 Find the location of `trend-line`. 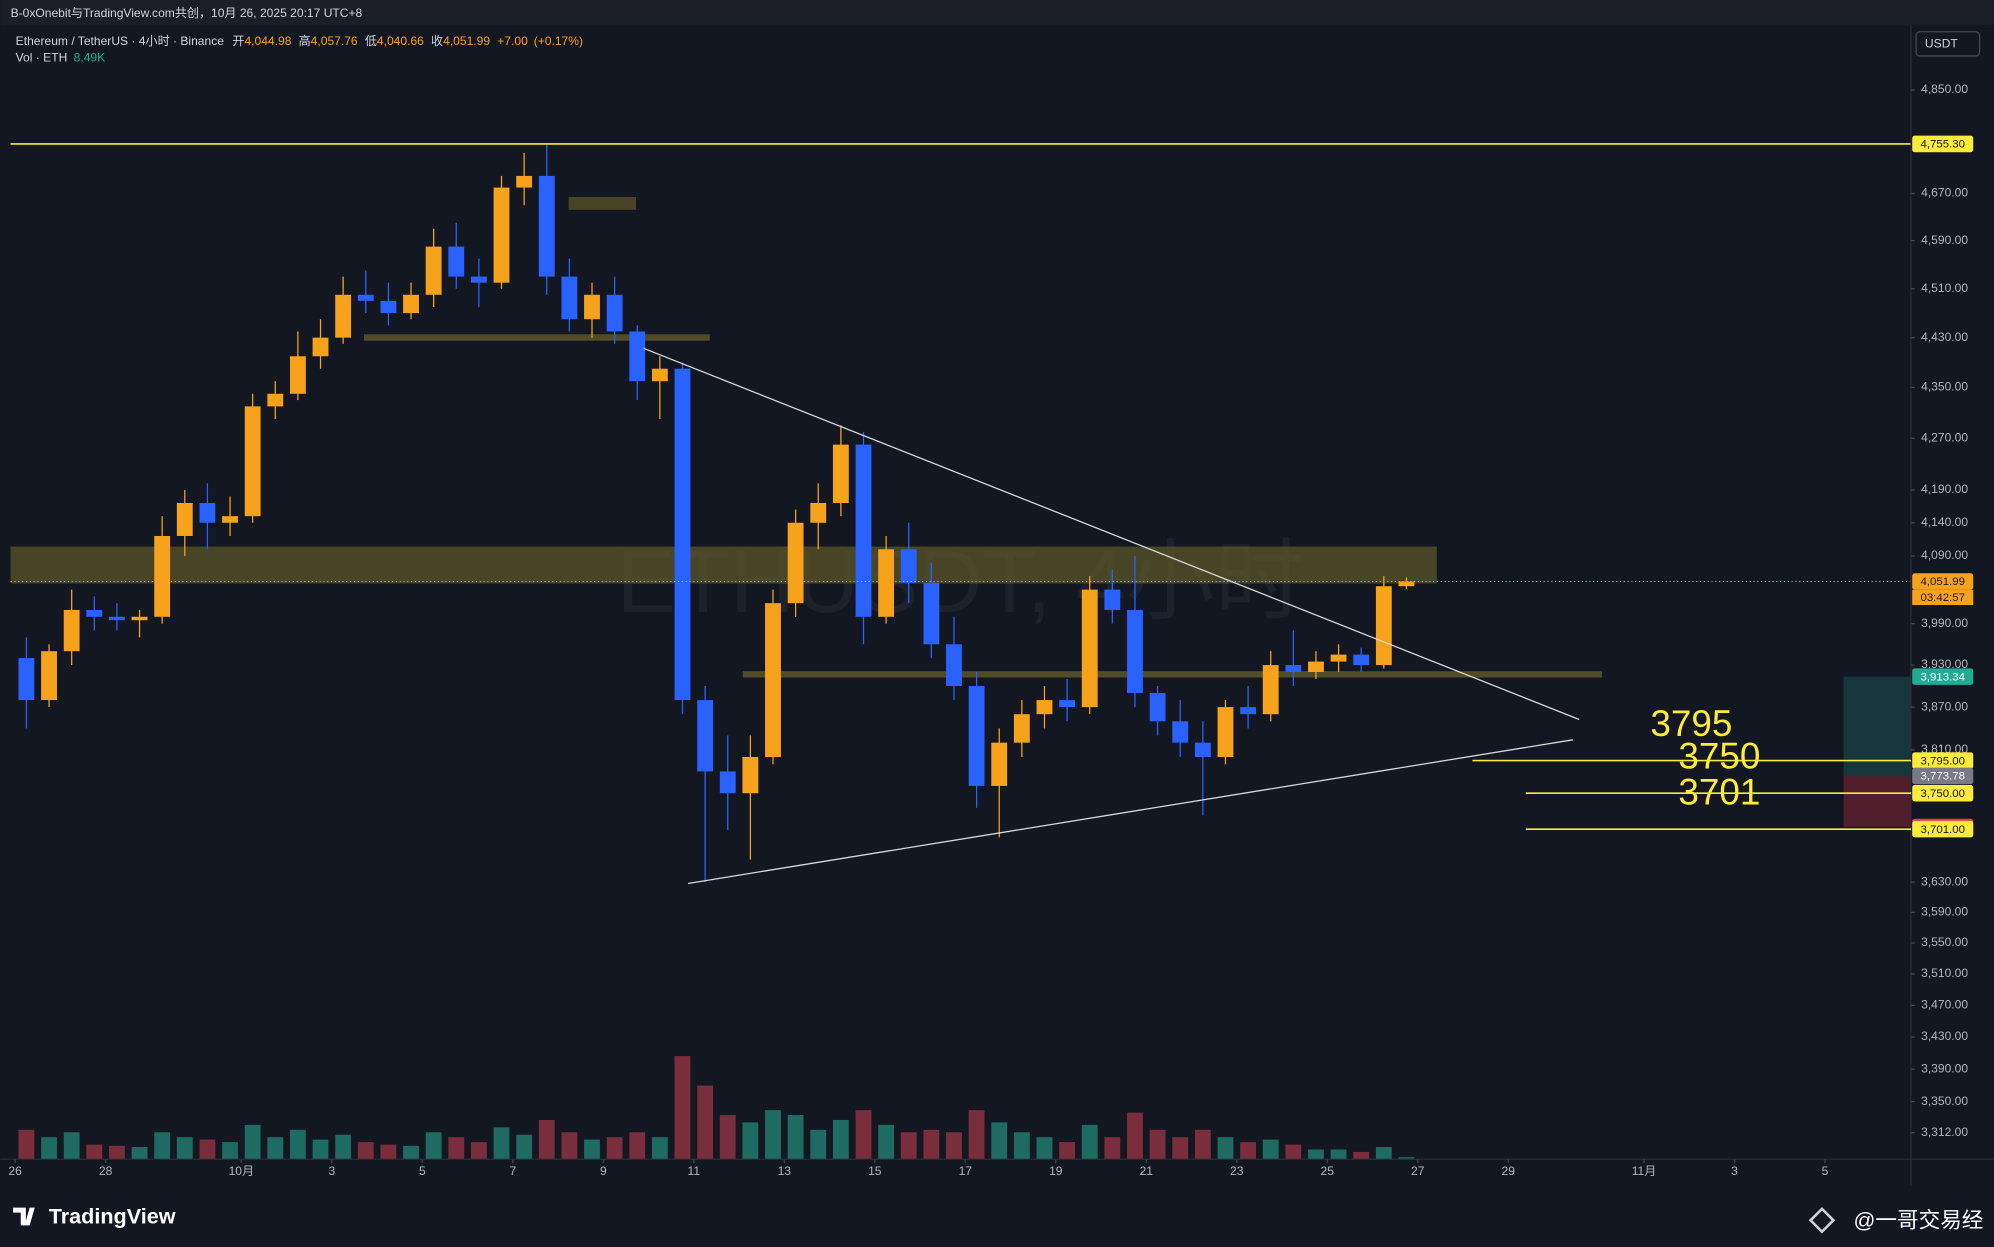

trend-line is located at coordinates (1111, 534).